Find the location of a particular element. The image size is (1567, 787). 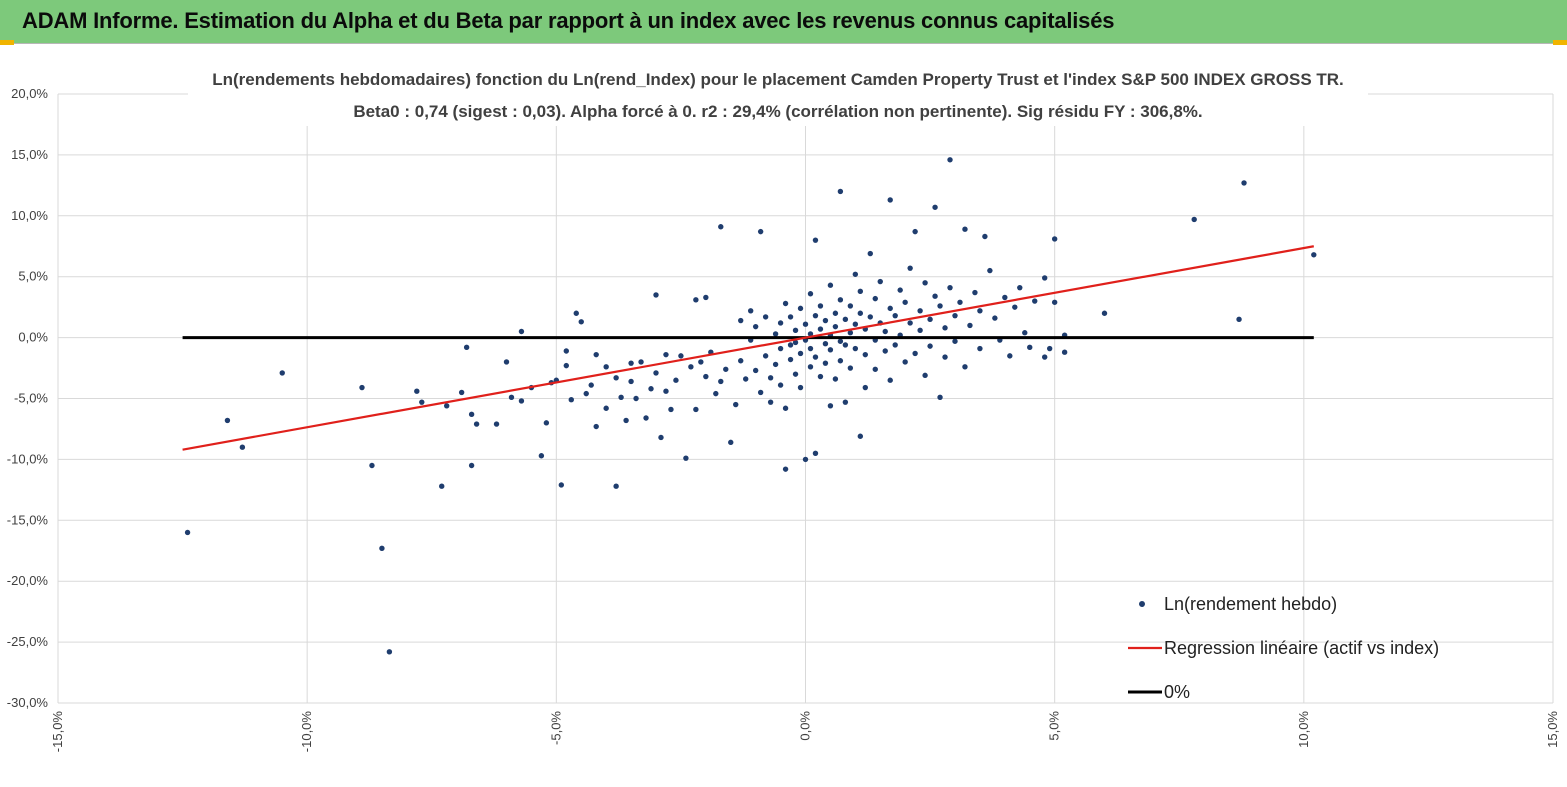

y-tick-label: -30,0% is located at coordinates (28, 702).